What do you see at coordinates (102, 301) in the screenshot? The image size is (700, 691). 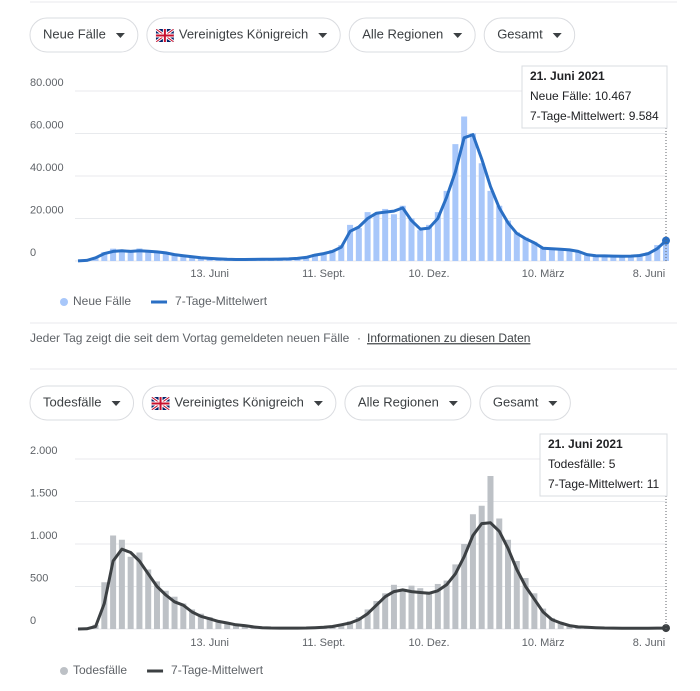 I see `legend-label: Neue Fälle` at bounding box center [102, 301].